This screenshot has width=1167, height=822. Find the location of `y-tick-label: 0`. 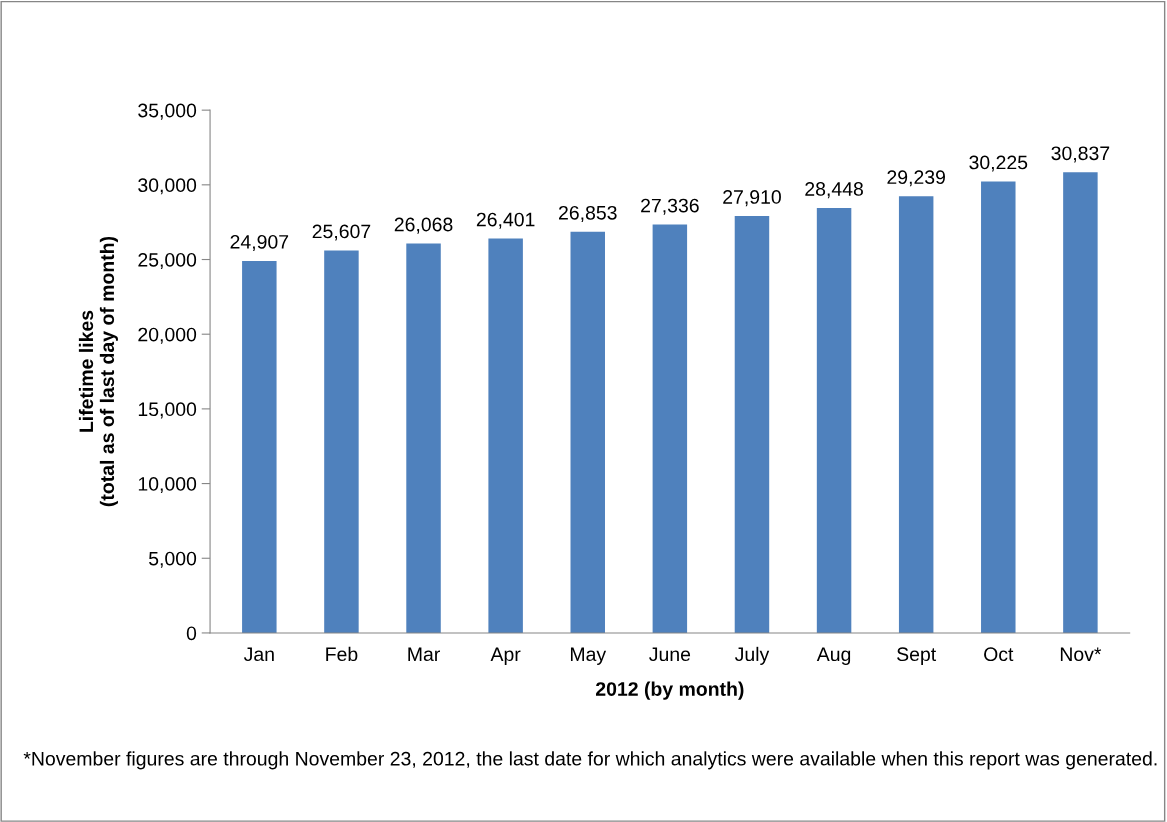

y-tick-label: 0 is located at coordinates (191, 633).